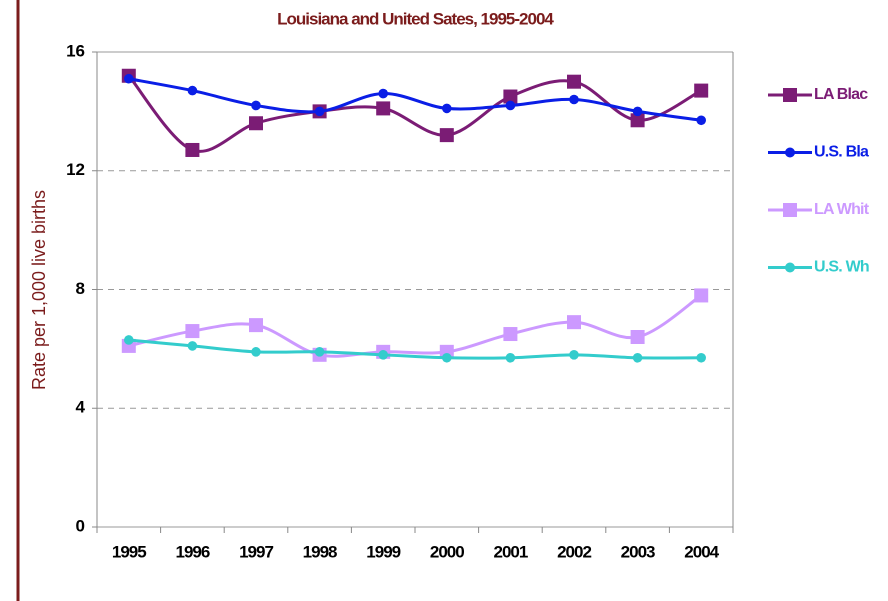 This screenshot has width=888, height=601. I want to click on legend-label: U.S. Bla, so click(841, 152).